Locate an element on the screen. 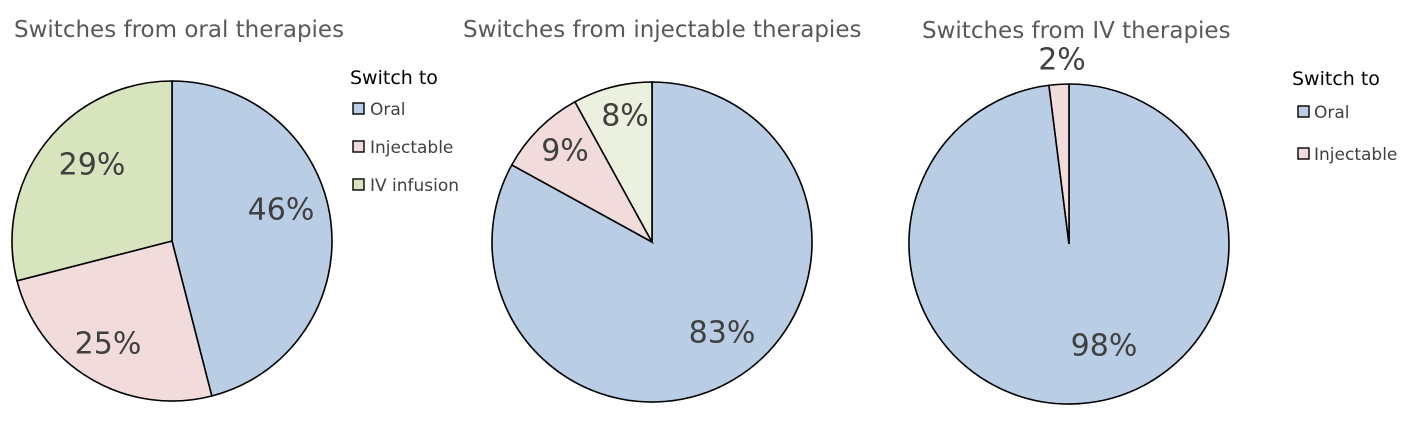 The height and width of the screenshot is (421, 1401). legend-oral-chart: Switch to Oral Injectable IV infusion is located at coordinates (404, 131).